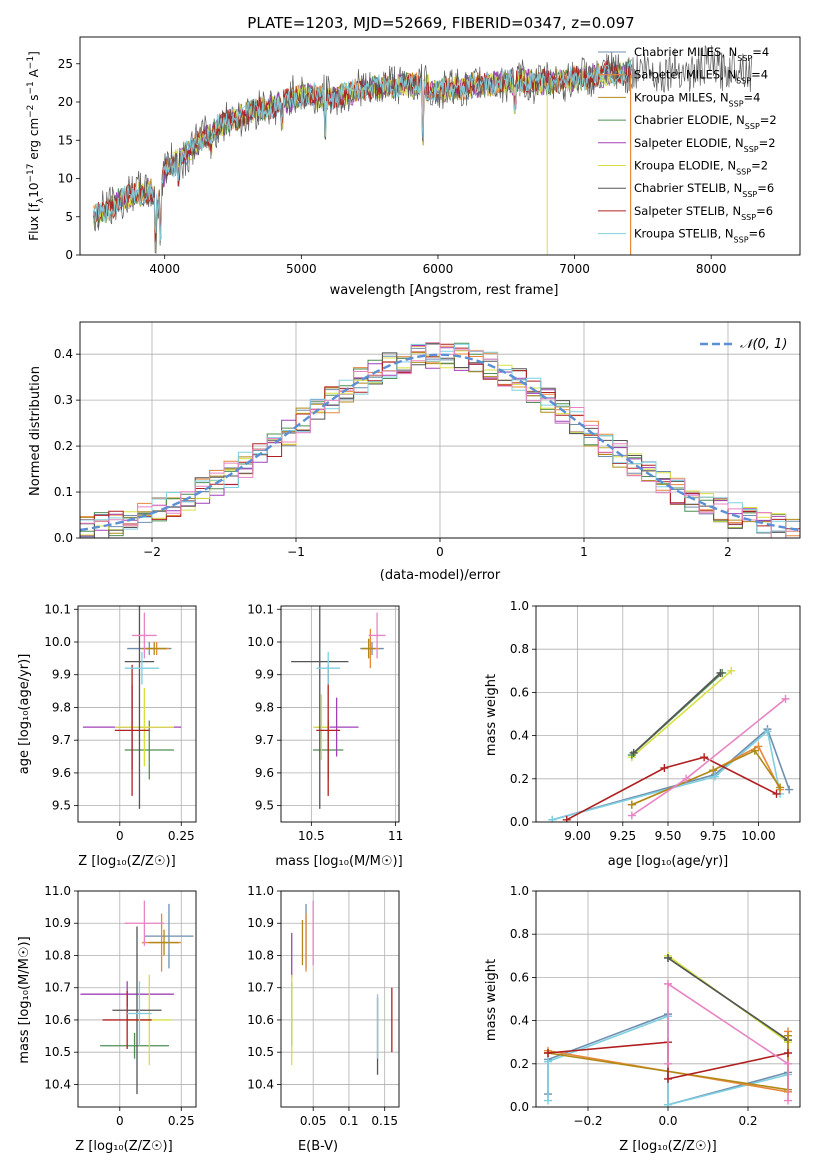 The image size is (819, 1170). Describe the element at coordinates (301, 269) in the screenshot. I see `x-tick-label: 5000` at that location.